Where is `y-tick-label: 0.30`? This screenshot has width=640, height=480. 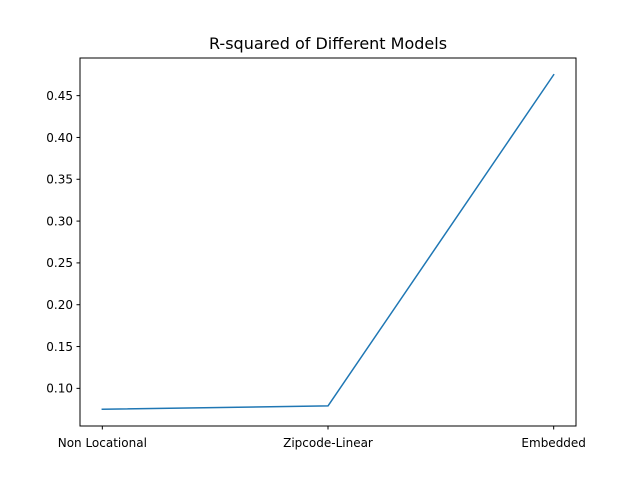 y-tick-label: 0.30 is located at coordinates (59, 221).